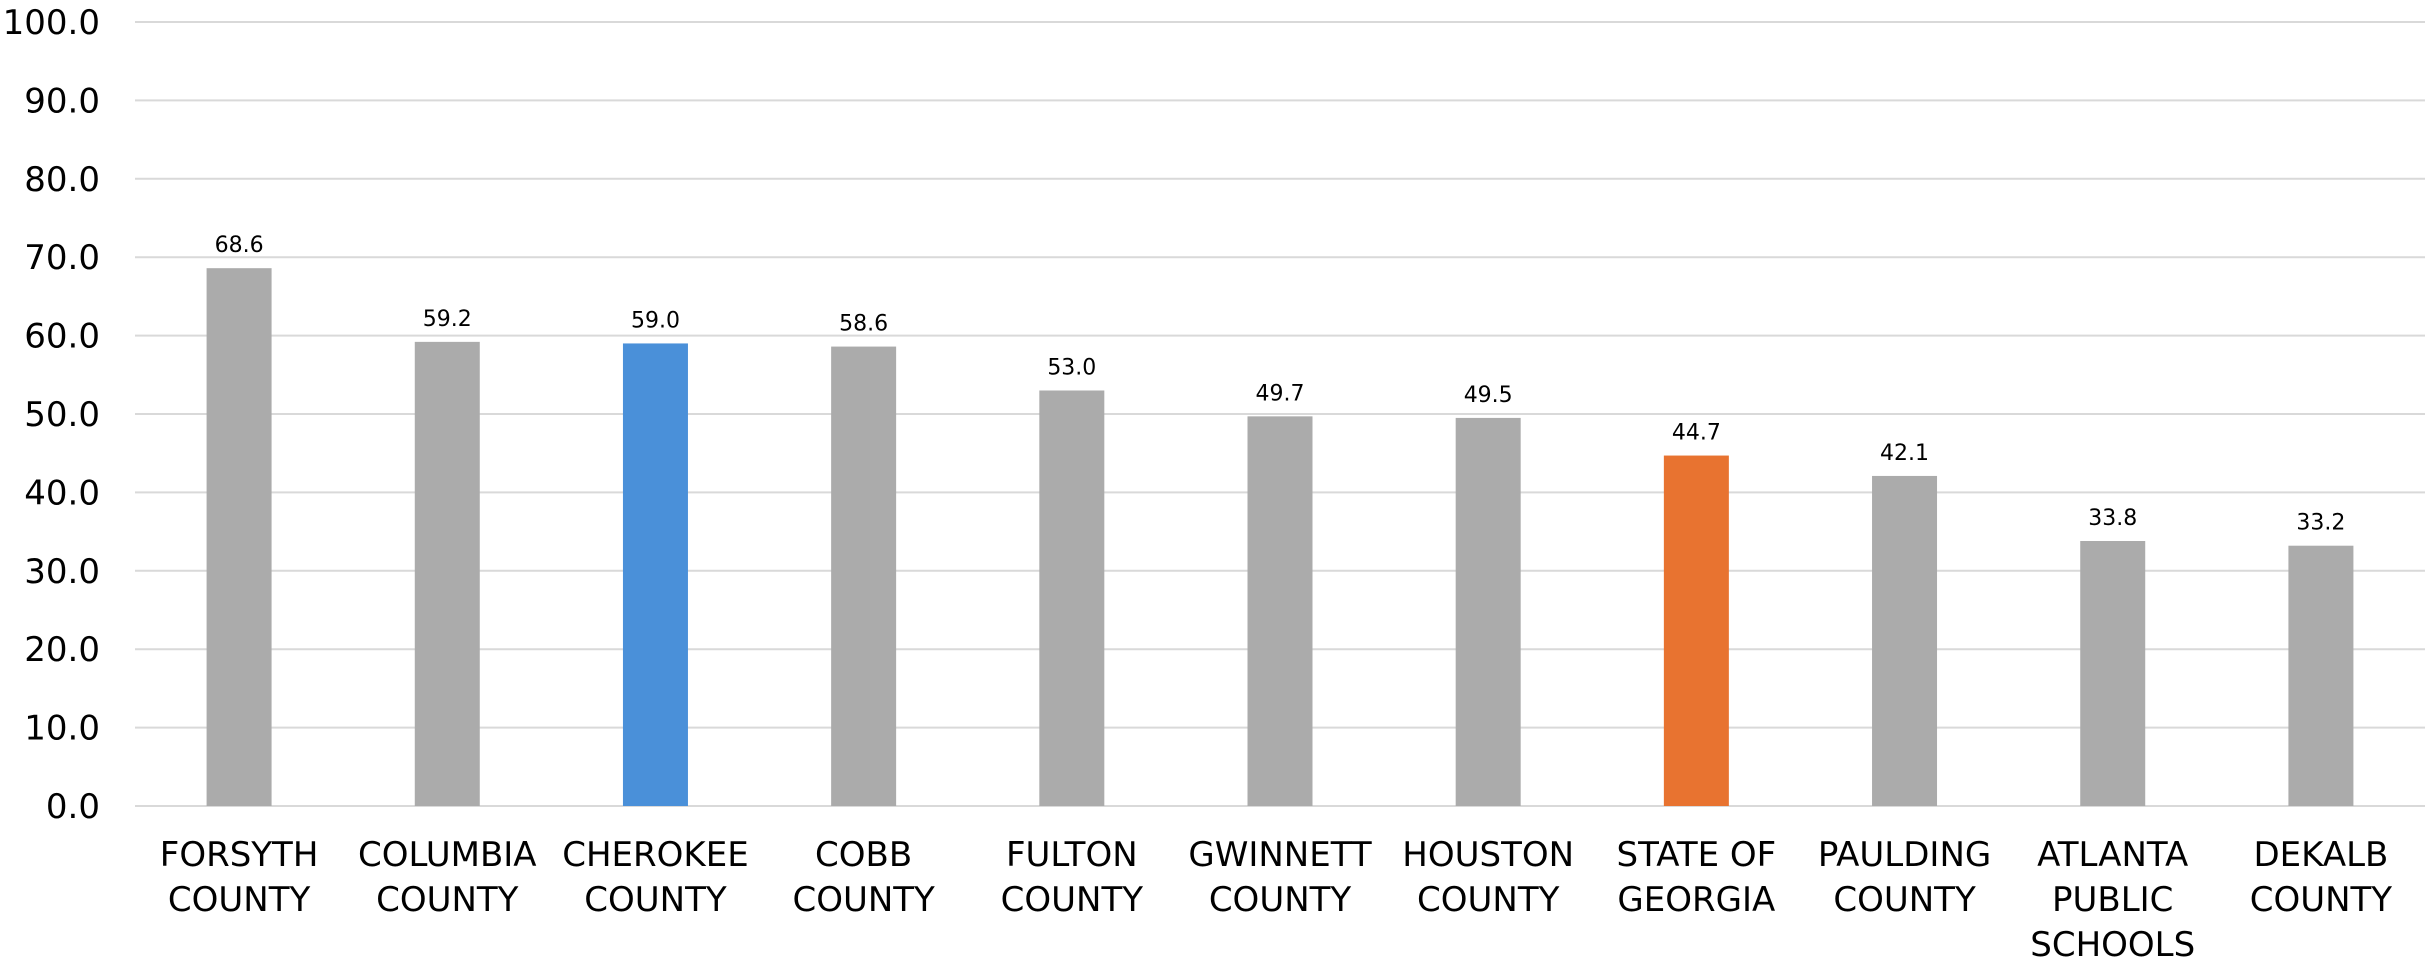 The image size is (2435, 964). Describe the element at coordinates (2112, 942) in the screenshot. I see `x-category-label-line: SCHOOLS` at that location.